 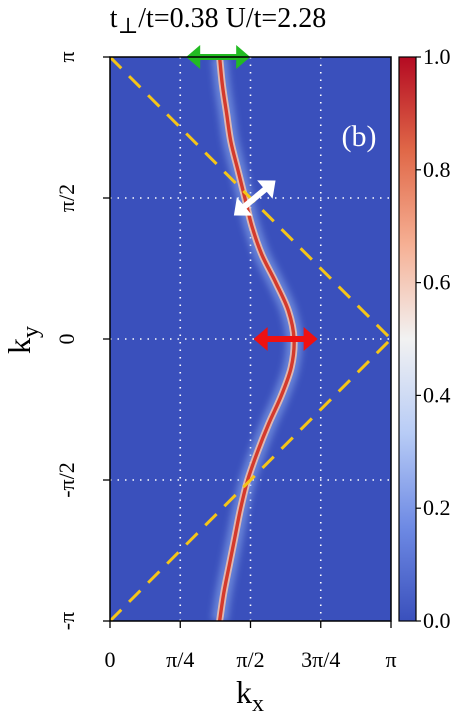 What do you see at coordinates (251, 646) in the screenshot?
I see `x-axis-ticks: 0 π/4 π/2 3π/4 π` at bounding box center [251, 646].